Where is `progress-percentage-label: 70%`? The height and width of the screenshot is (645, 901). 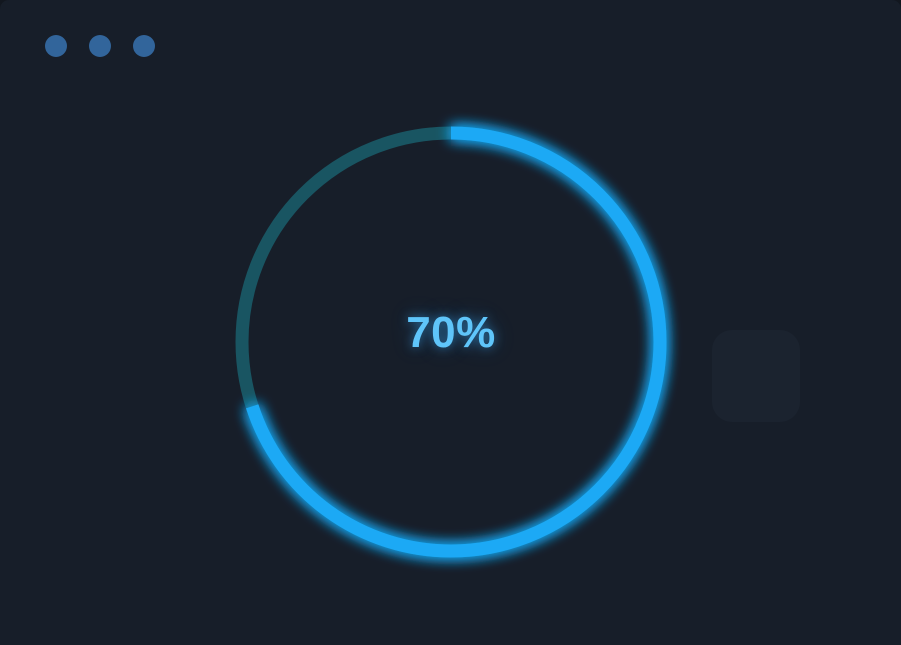 progress-percentage-label: 70% is located at coordinates (451, 332).